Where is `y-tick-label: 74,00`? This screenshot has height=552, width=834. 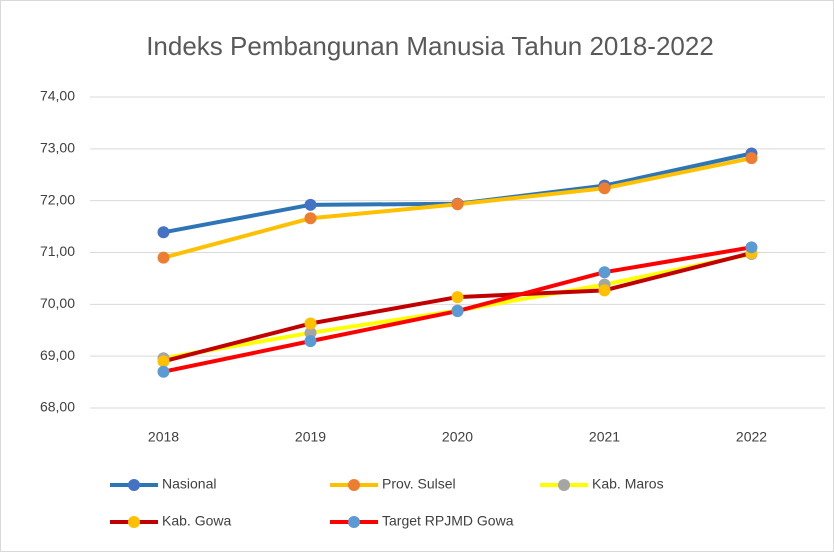
y-tick-label: 74,00 is located at coordinates (57, 96).